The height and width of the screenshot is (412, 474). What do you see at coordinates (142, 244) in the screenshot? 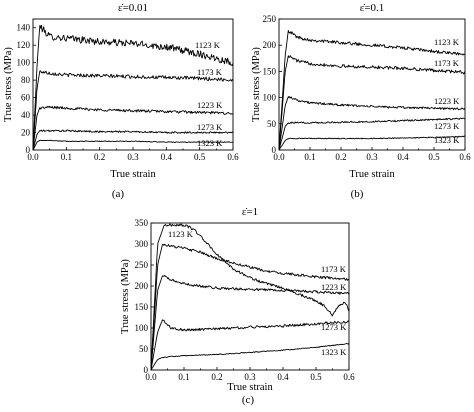
I see `y-tick-label: 300` at bounding box center [142, 244].